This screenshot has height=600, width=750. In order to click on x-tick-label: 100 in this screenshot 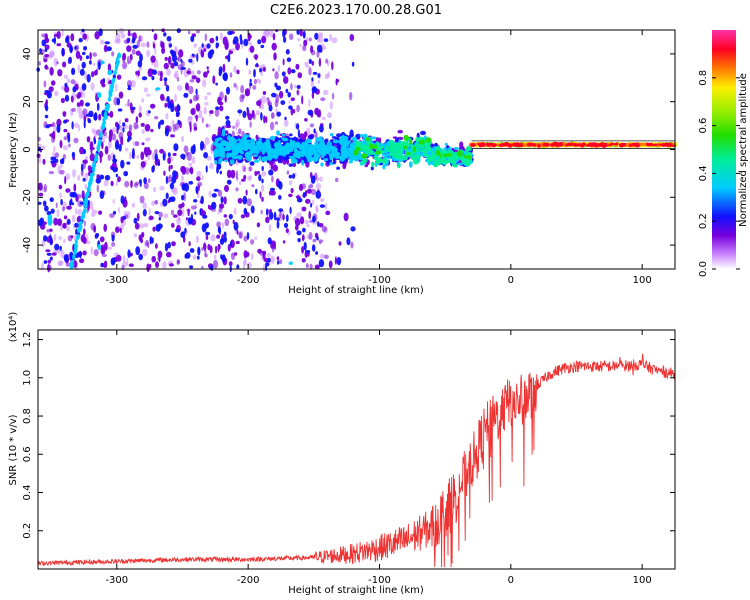, I will do `click(642, 280)`.